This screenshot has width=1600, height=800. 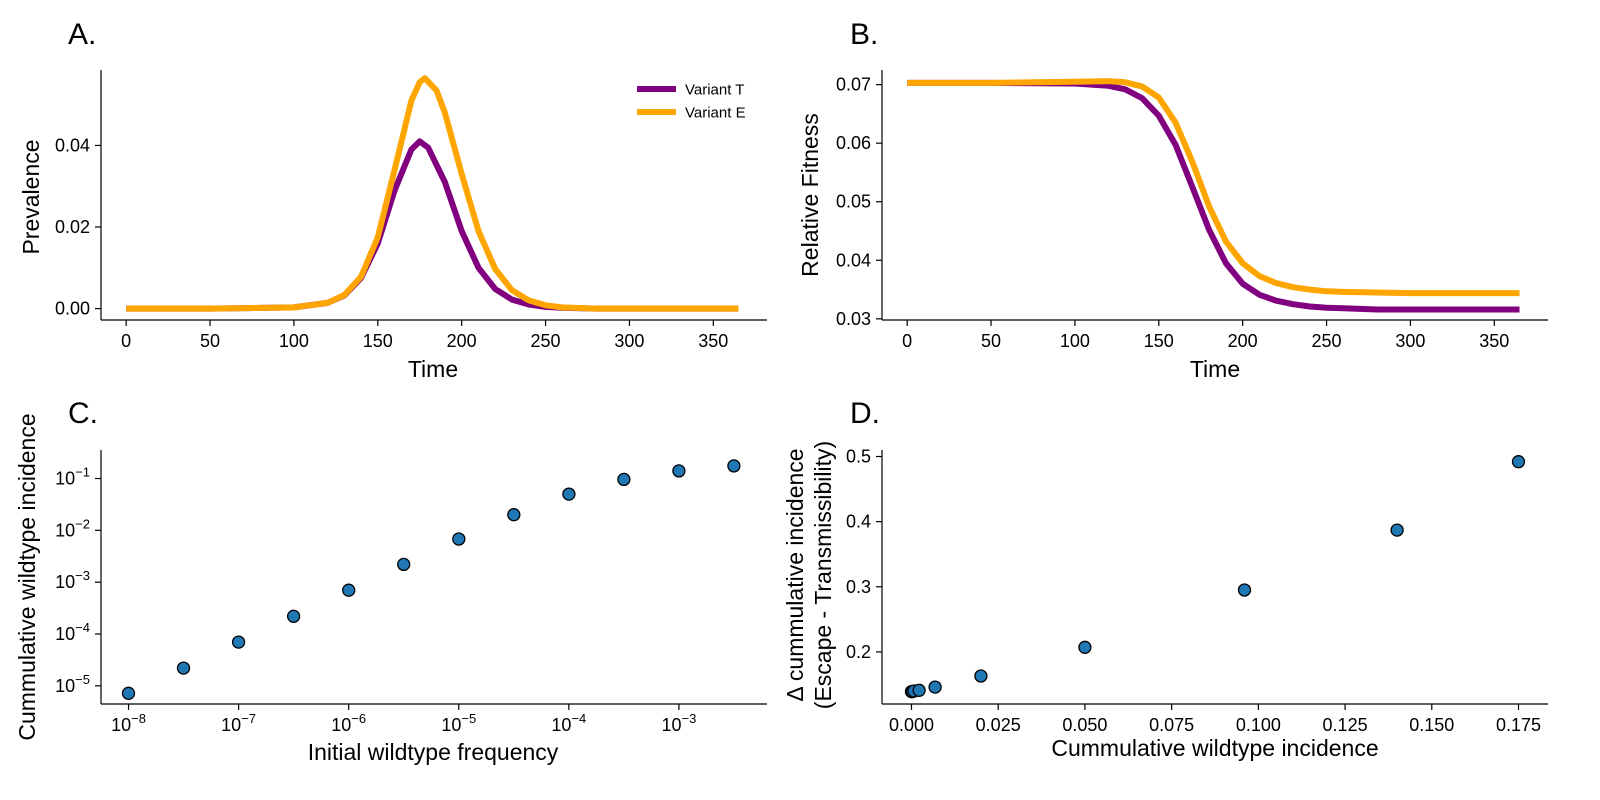 What do you see at coordinates (864, 554) in the screenshot?
I see `panel-d-yticks: 0.2 0.3 0.4 0.5` at bounding box center [864, 554].